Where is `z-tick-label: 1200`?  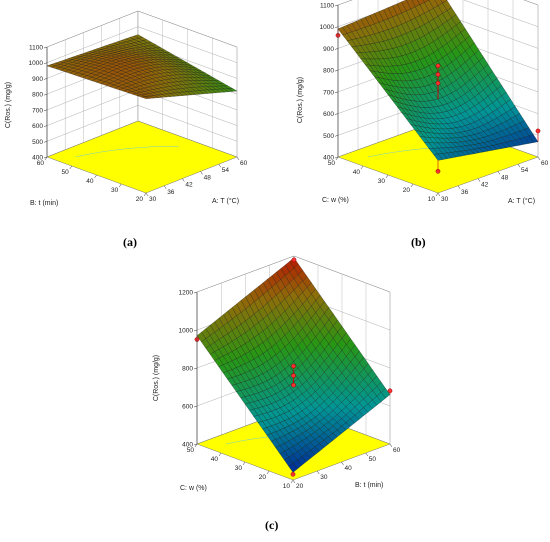
z-tick-label: 1200 is located at coordinates (186, 293).